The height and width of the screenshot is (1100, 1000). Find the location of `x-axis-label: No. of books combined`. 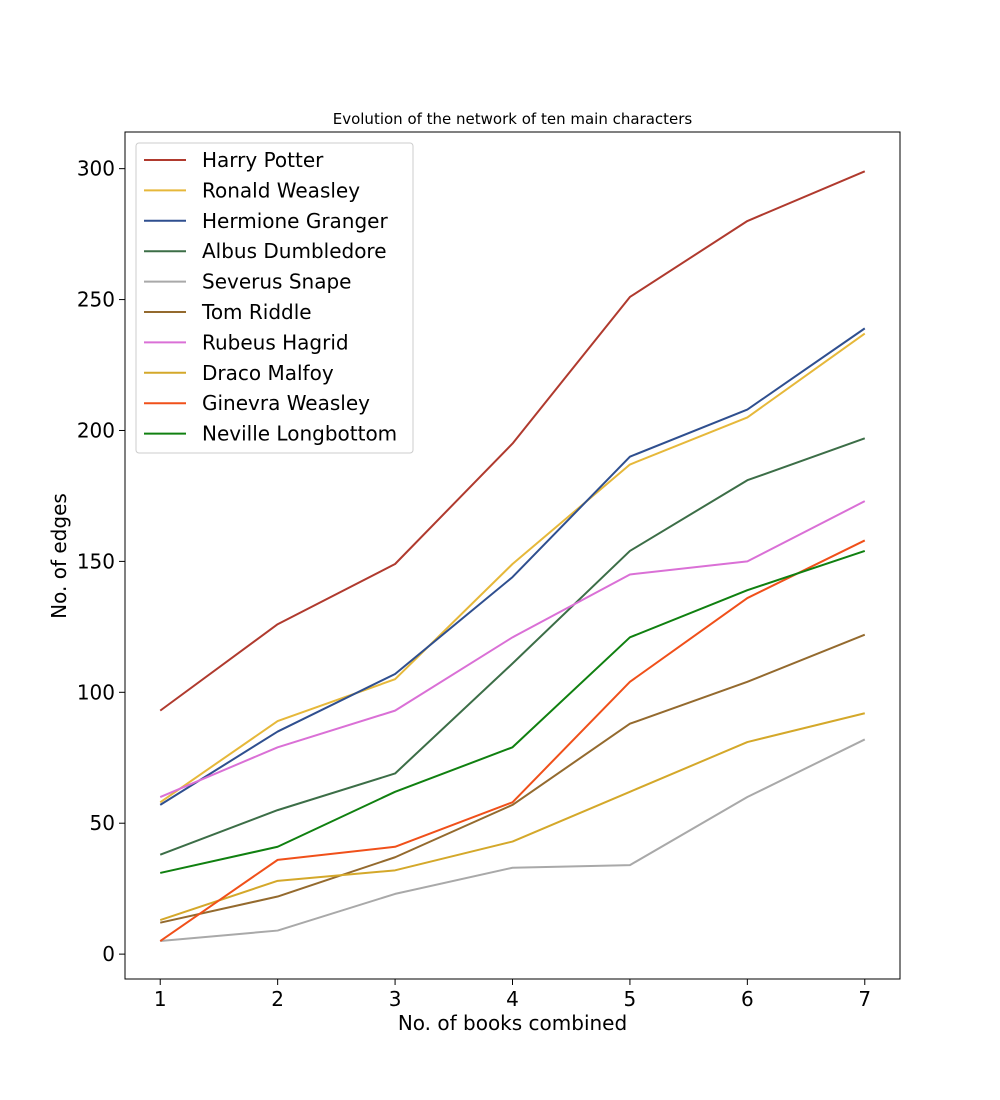

x-axis-label: No. of books combined is located at coordinates (512, 1023).